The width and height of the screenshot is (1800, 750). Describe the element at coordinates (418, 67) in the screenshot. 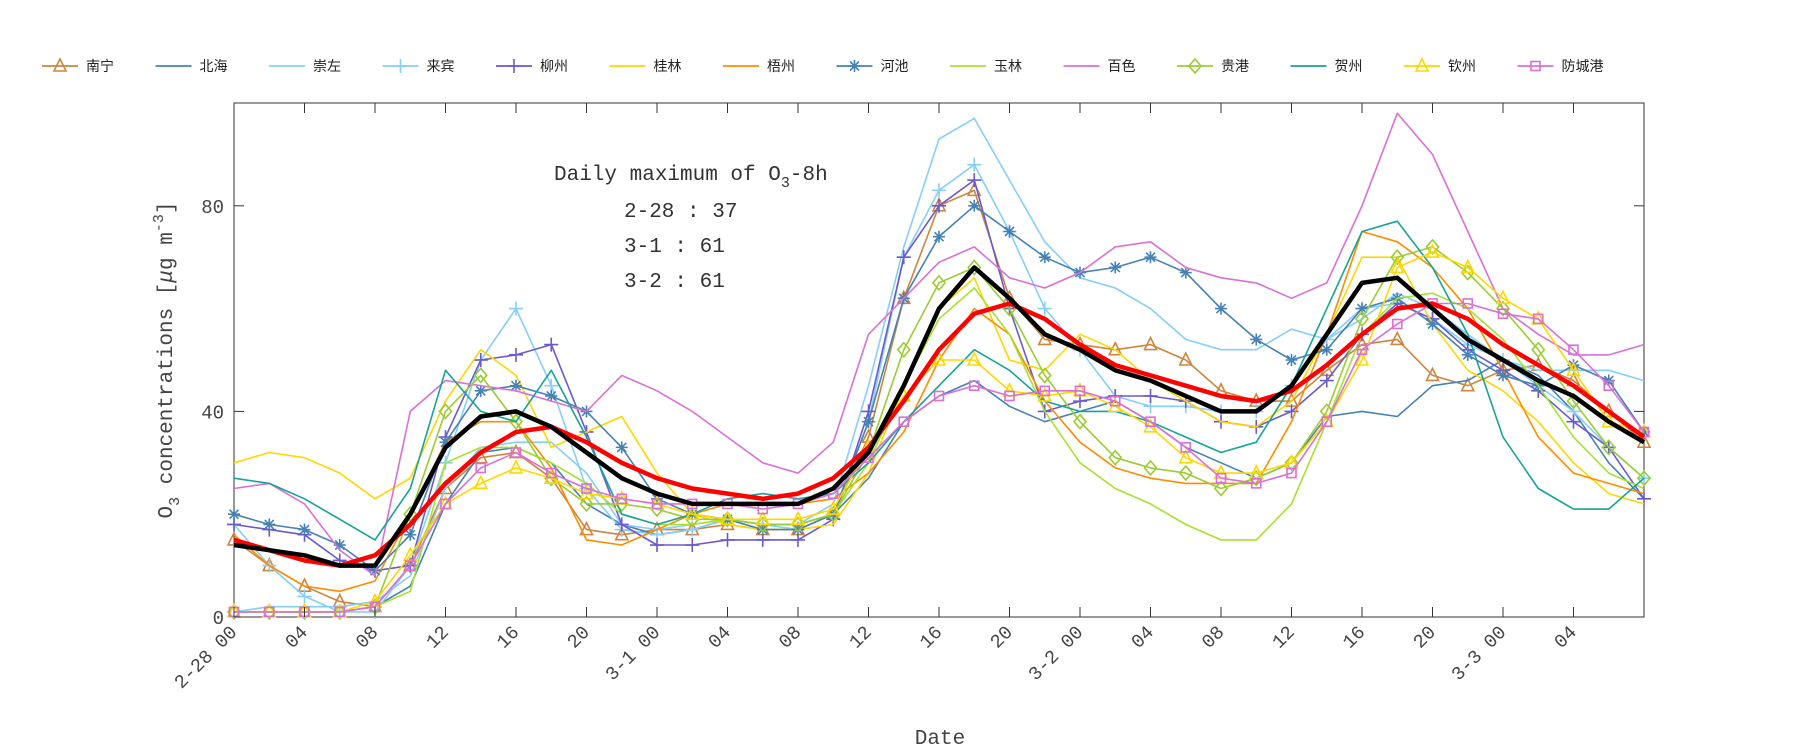

I see `legend-item-来宾: 来宾` at that location.